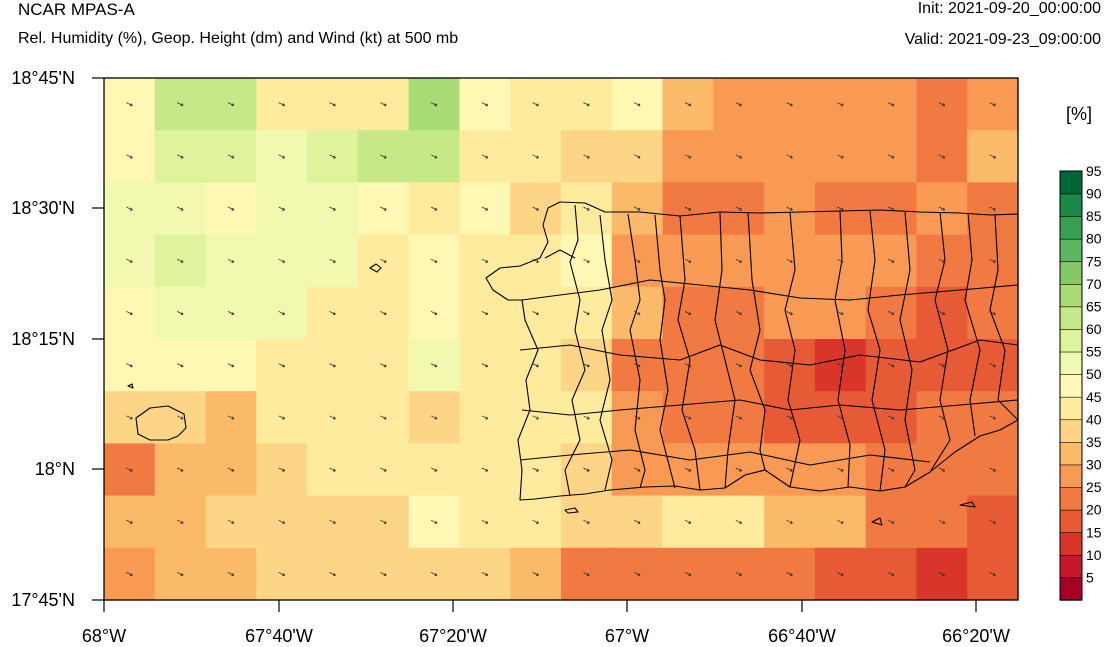 The width and height of the screenshot is (1107, 647). Describe the element at coordinates (1094, 306) in the screenshot. I see `colorbar-label: 65` at that location.